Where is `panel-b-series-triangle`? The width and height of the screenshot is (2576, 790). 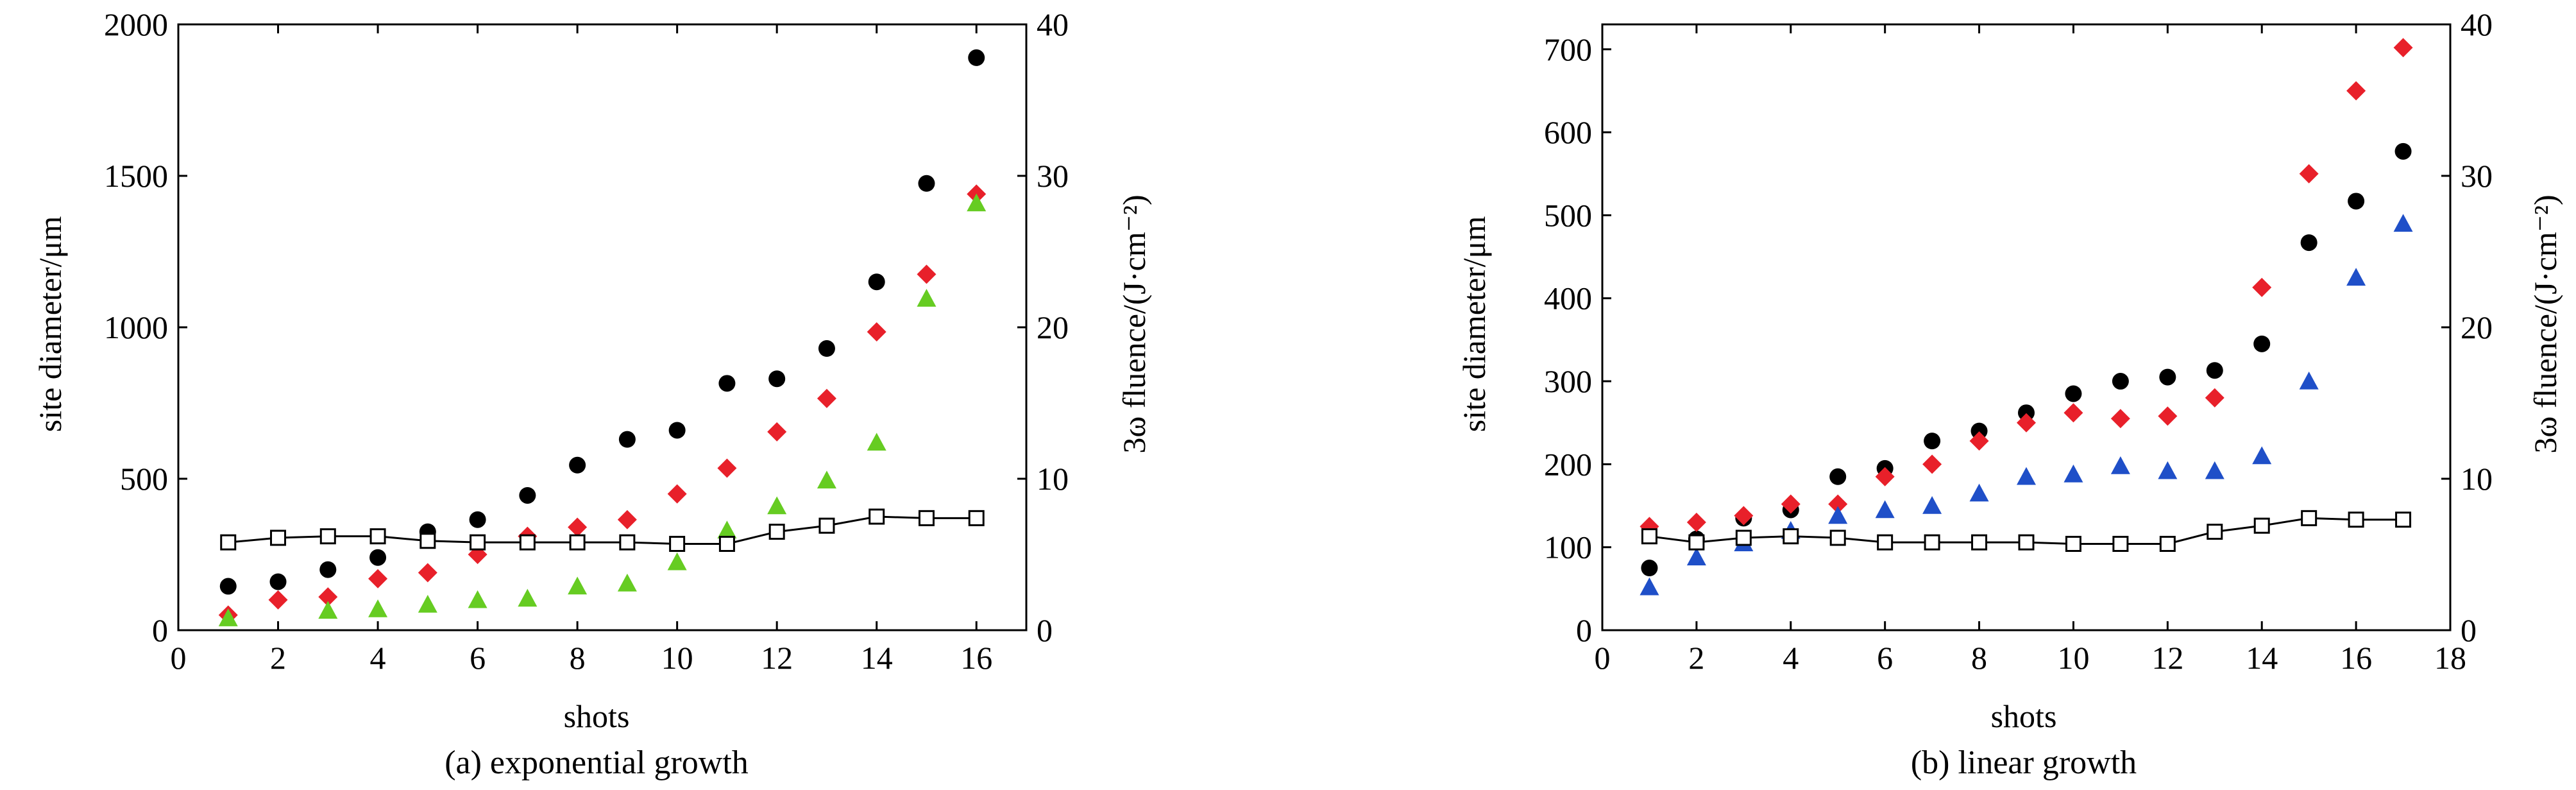
panel-b-series-triangle is located at coordinates (2026, 405).